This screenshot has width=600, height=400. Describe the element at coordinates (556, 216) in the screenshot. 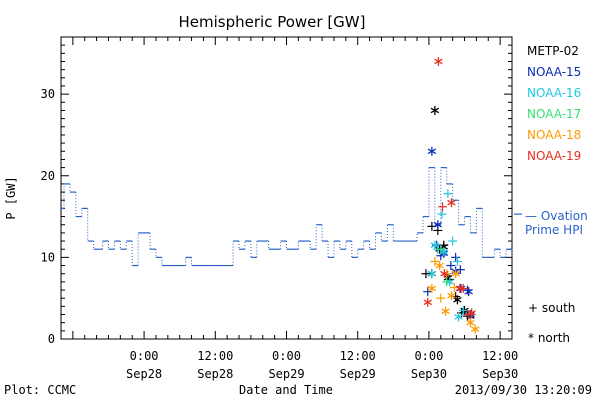

I see `ovation-label-line1: — Ovation` at that location.